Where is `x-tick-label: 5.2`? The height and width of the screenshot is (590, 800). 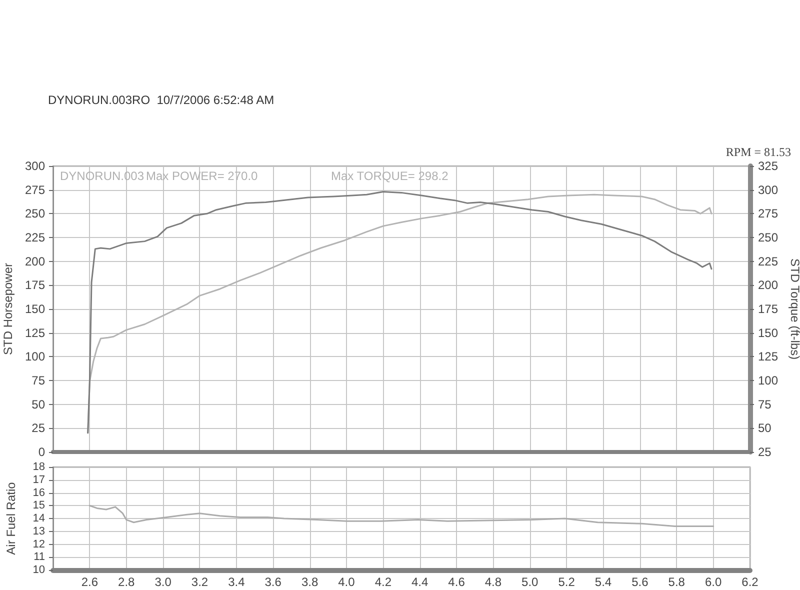 x-tick-label: 5.2 is located at coordinates (567, 582).